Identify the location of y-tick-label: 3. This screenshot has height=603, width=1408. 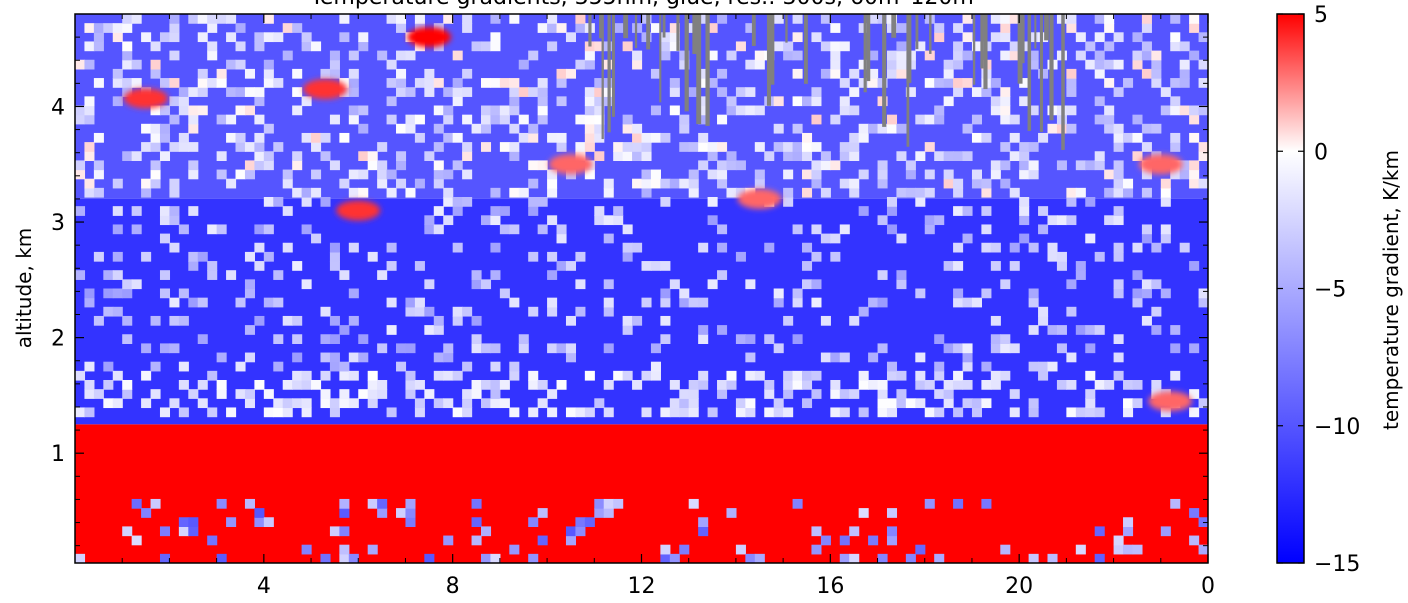
(58, 223).